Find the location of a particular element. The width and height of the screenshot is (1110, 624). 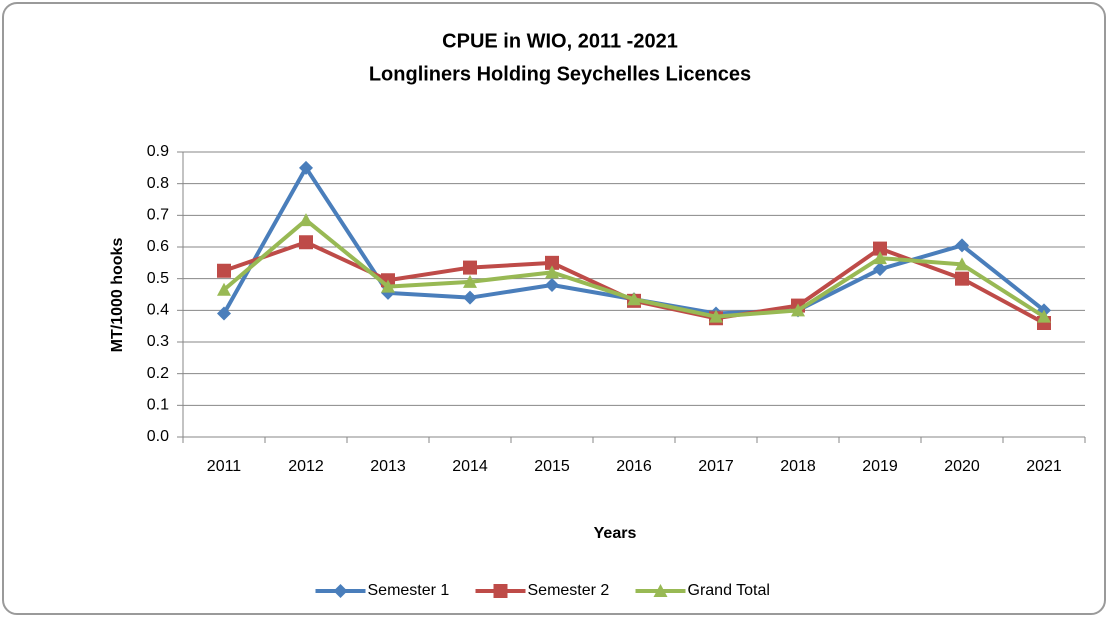

x-tick-label: 2021 is located at coordinates (1044, 466).